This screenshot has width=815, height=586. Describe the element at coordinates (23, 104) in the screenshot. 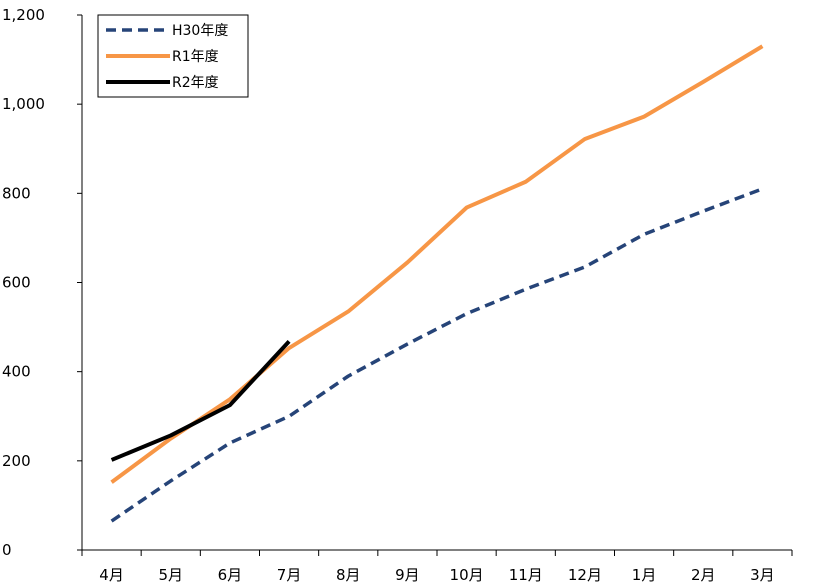

I see `y-tick-label: 1,000` at that location.